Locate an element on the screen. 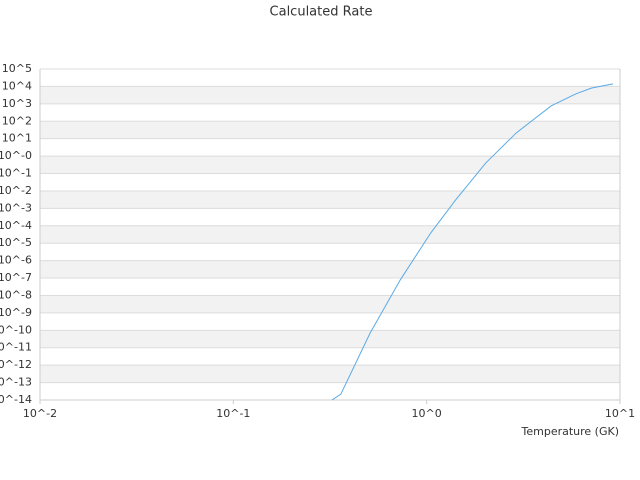  y-tick-label: 10^4 is located at coordinates (17, 85).